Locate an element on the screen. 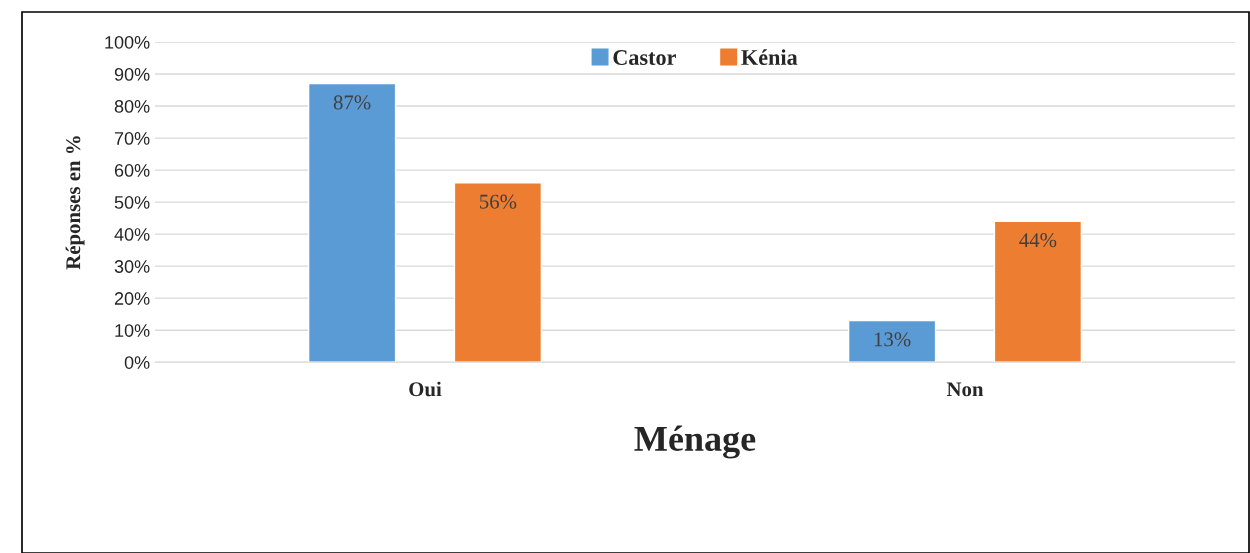 This screenshot has width=1250, height=553. x-axis-title: Ménage is located at coordinates (695, 442).